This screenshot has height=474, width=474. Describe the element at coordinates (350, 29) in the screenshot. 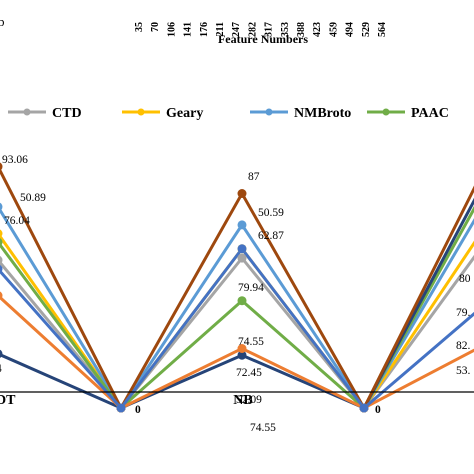

I see `feature-tick-label: 494` at that location.